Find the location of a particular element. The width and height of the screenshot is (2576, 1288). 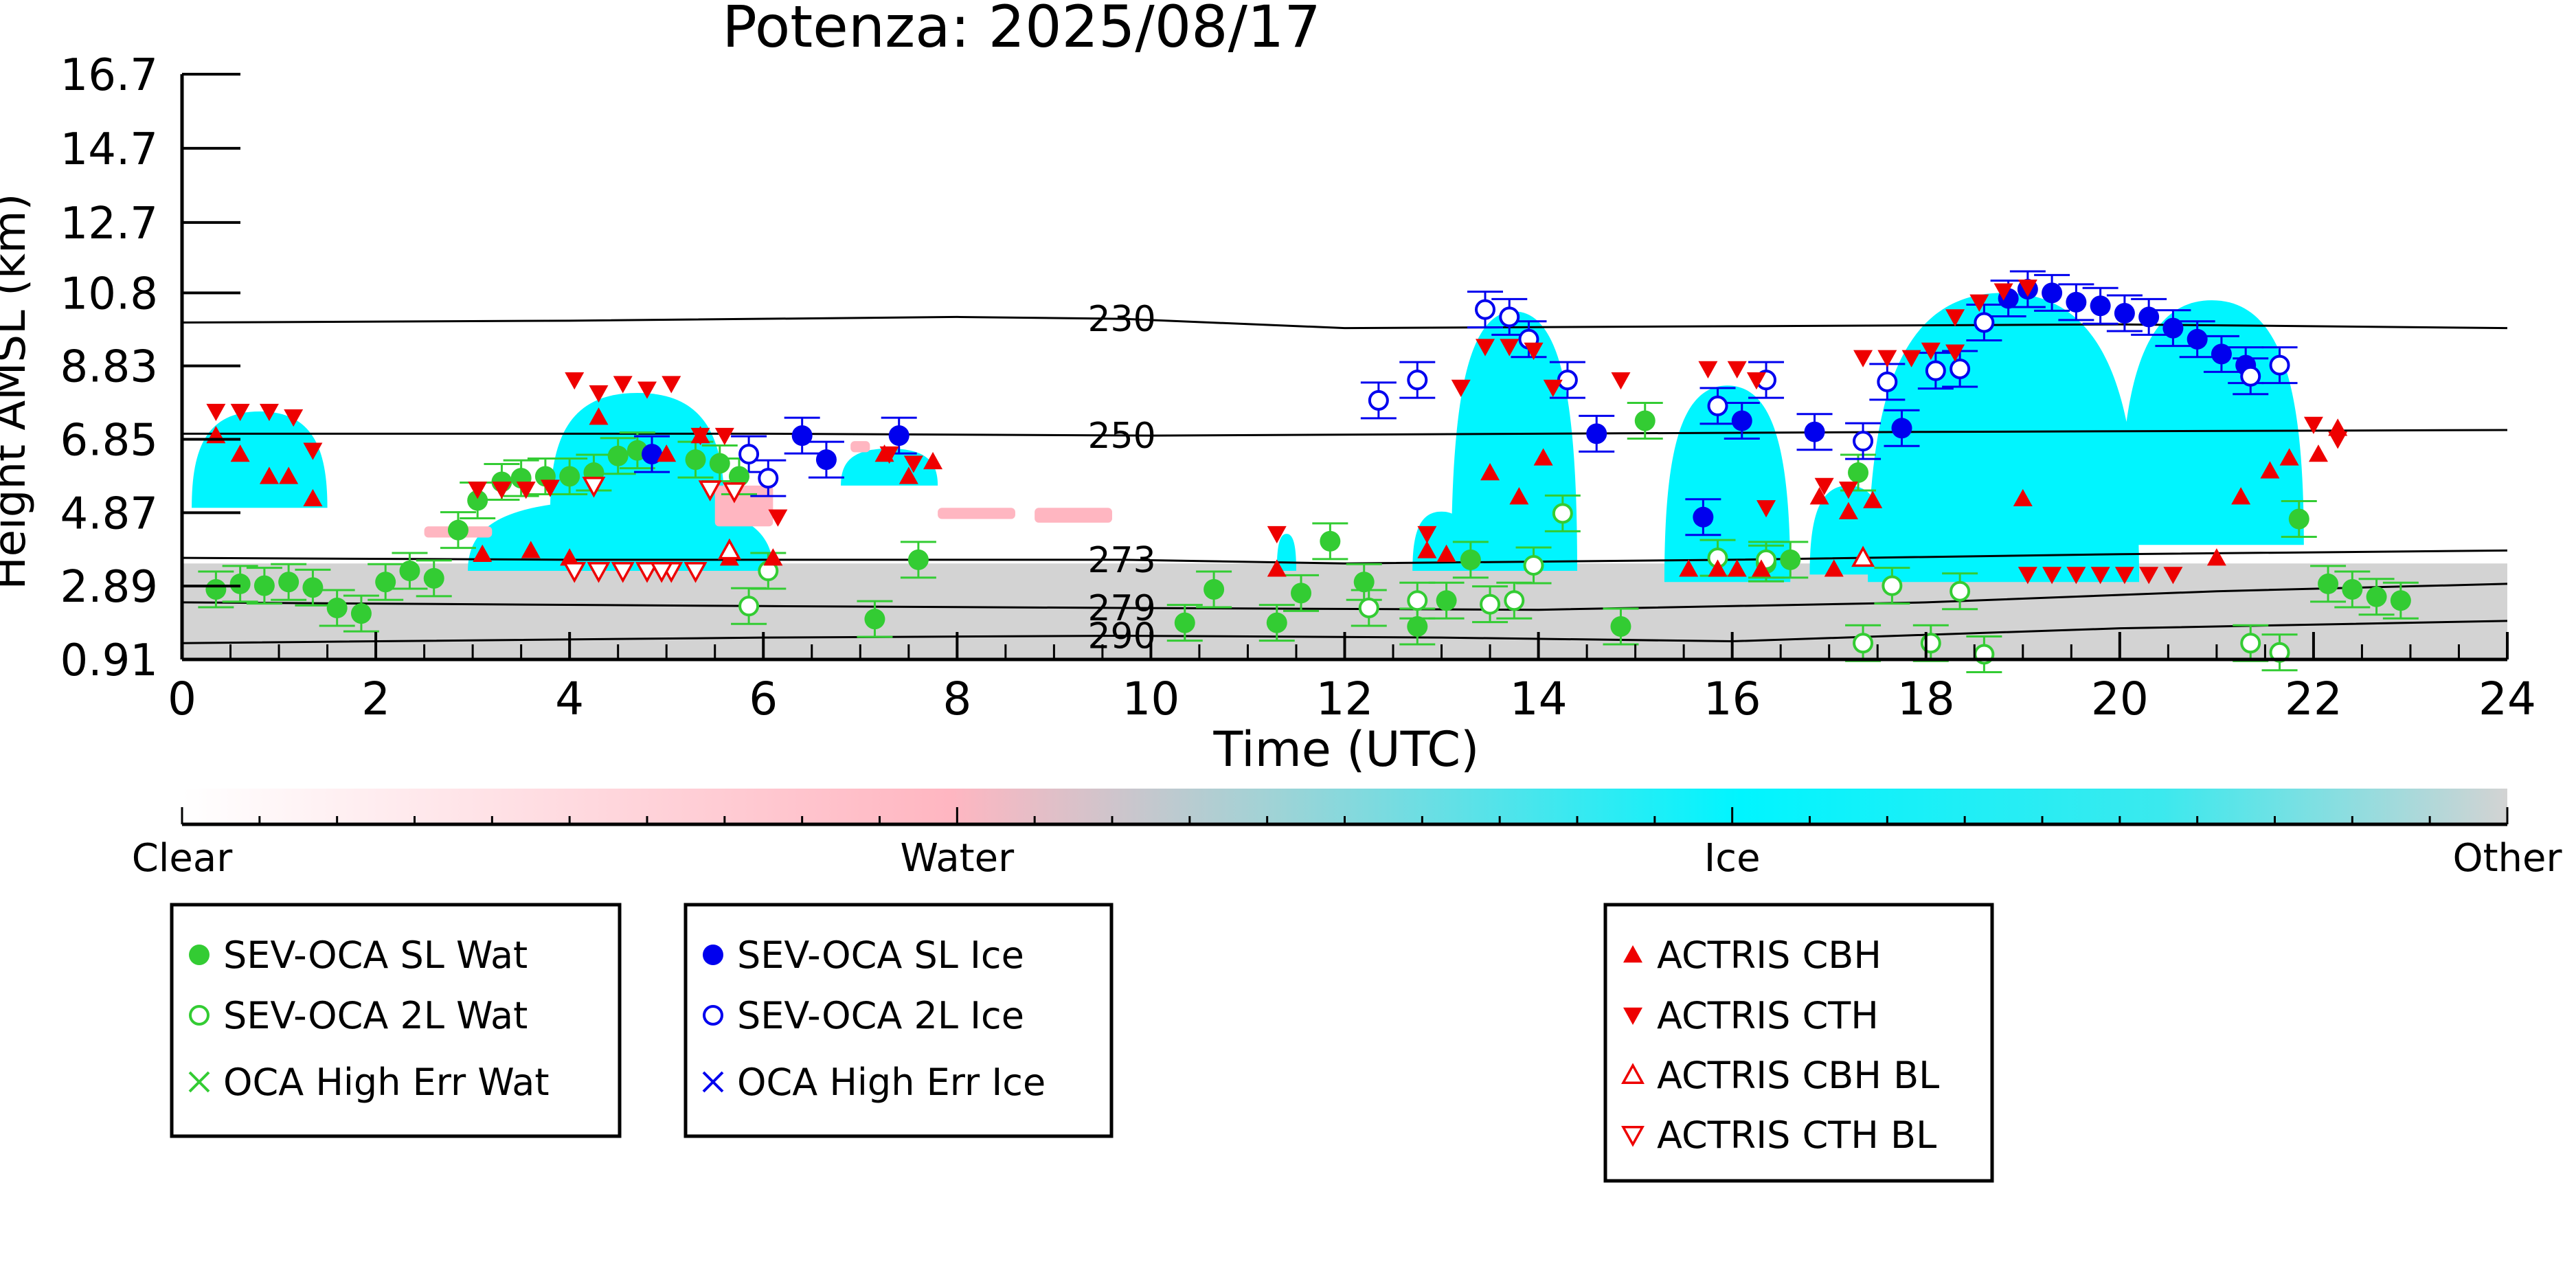

isotherm-label: 290 is located at coordinates (1121, 636).